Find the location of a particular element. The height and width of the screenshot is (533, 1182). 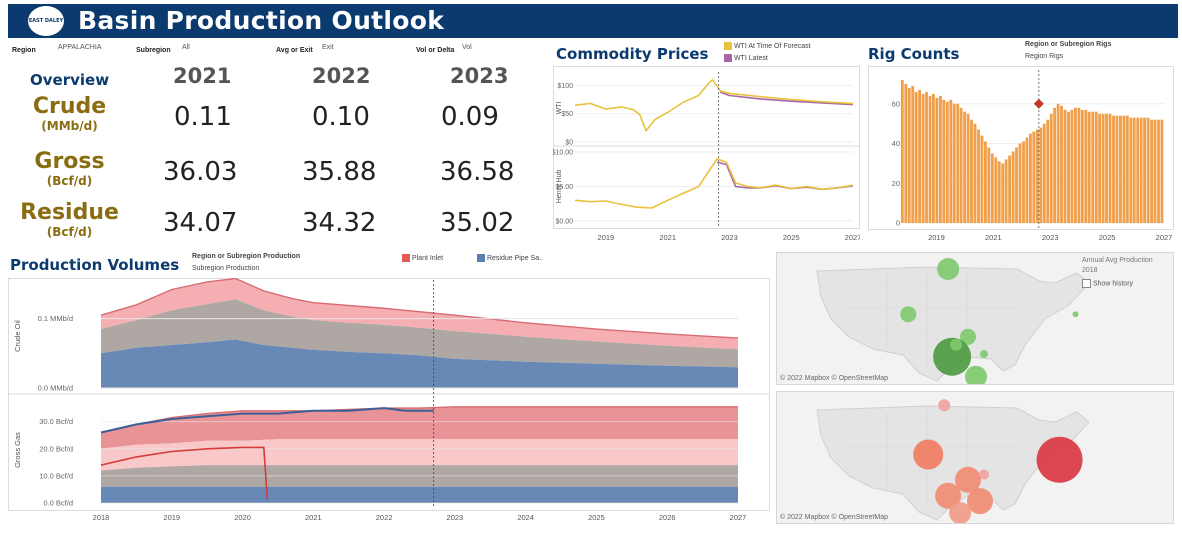

plant-inlet-history-line is located at coordinates (184, 472).